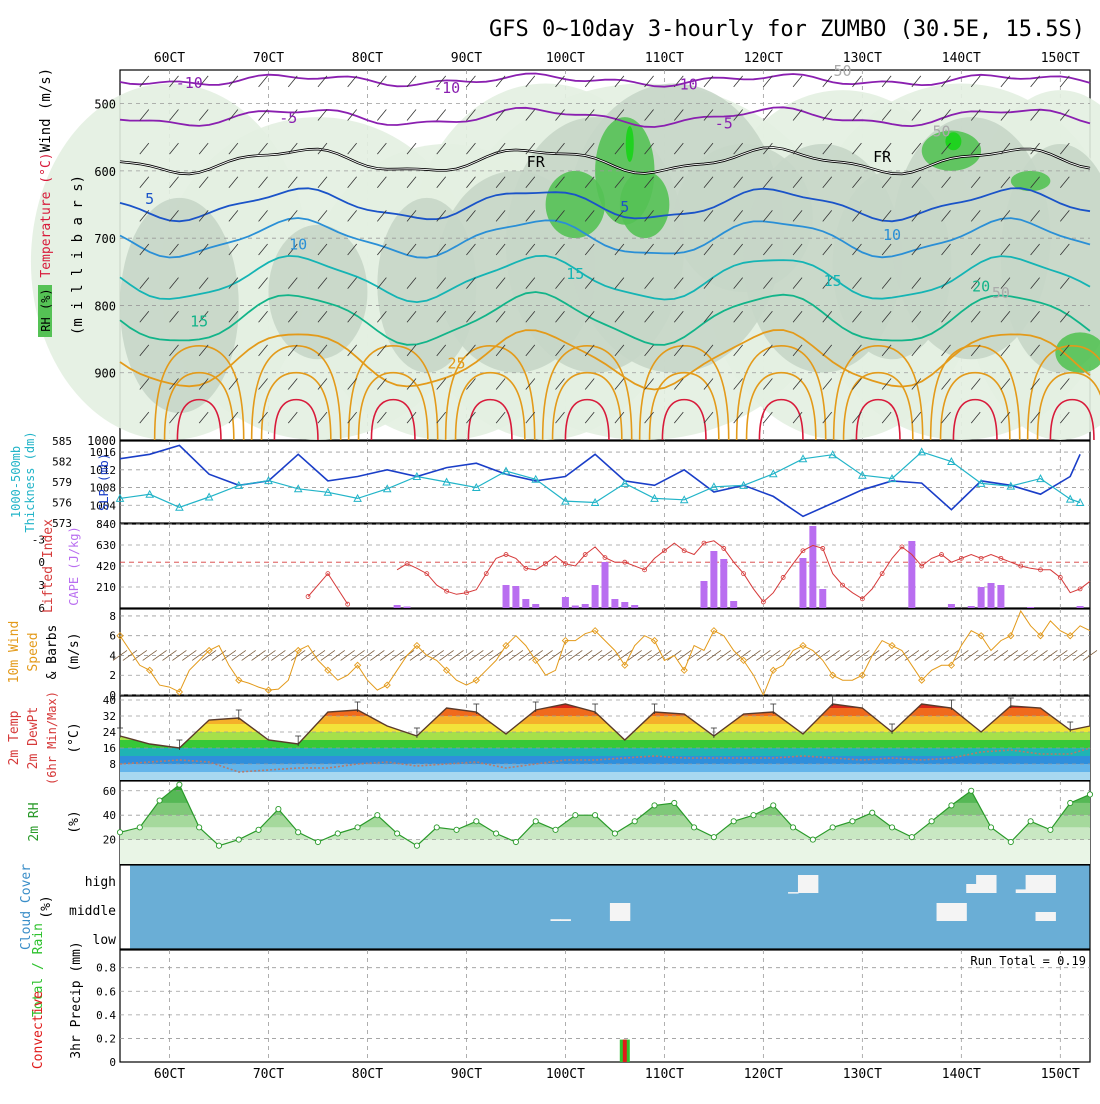 This screenshot has width=1100, height=1104. Describe the element at coordinates (1060, 1074) in the screenshot. I see `bottom-xtick-150CT: 150CT` at that location.